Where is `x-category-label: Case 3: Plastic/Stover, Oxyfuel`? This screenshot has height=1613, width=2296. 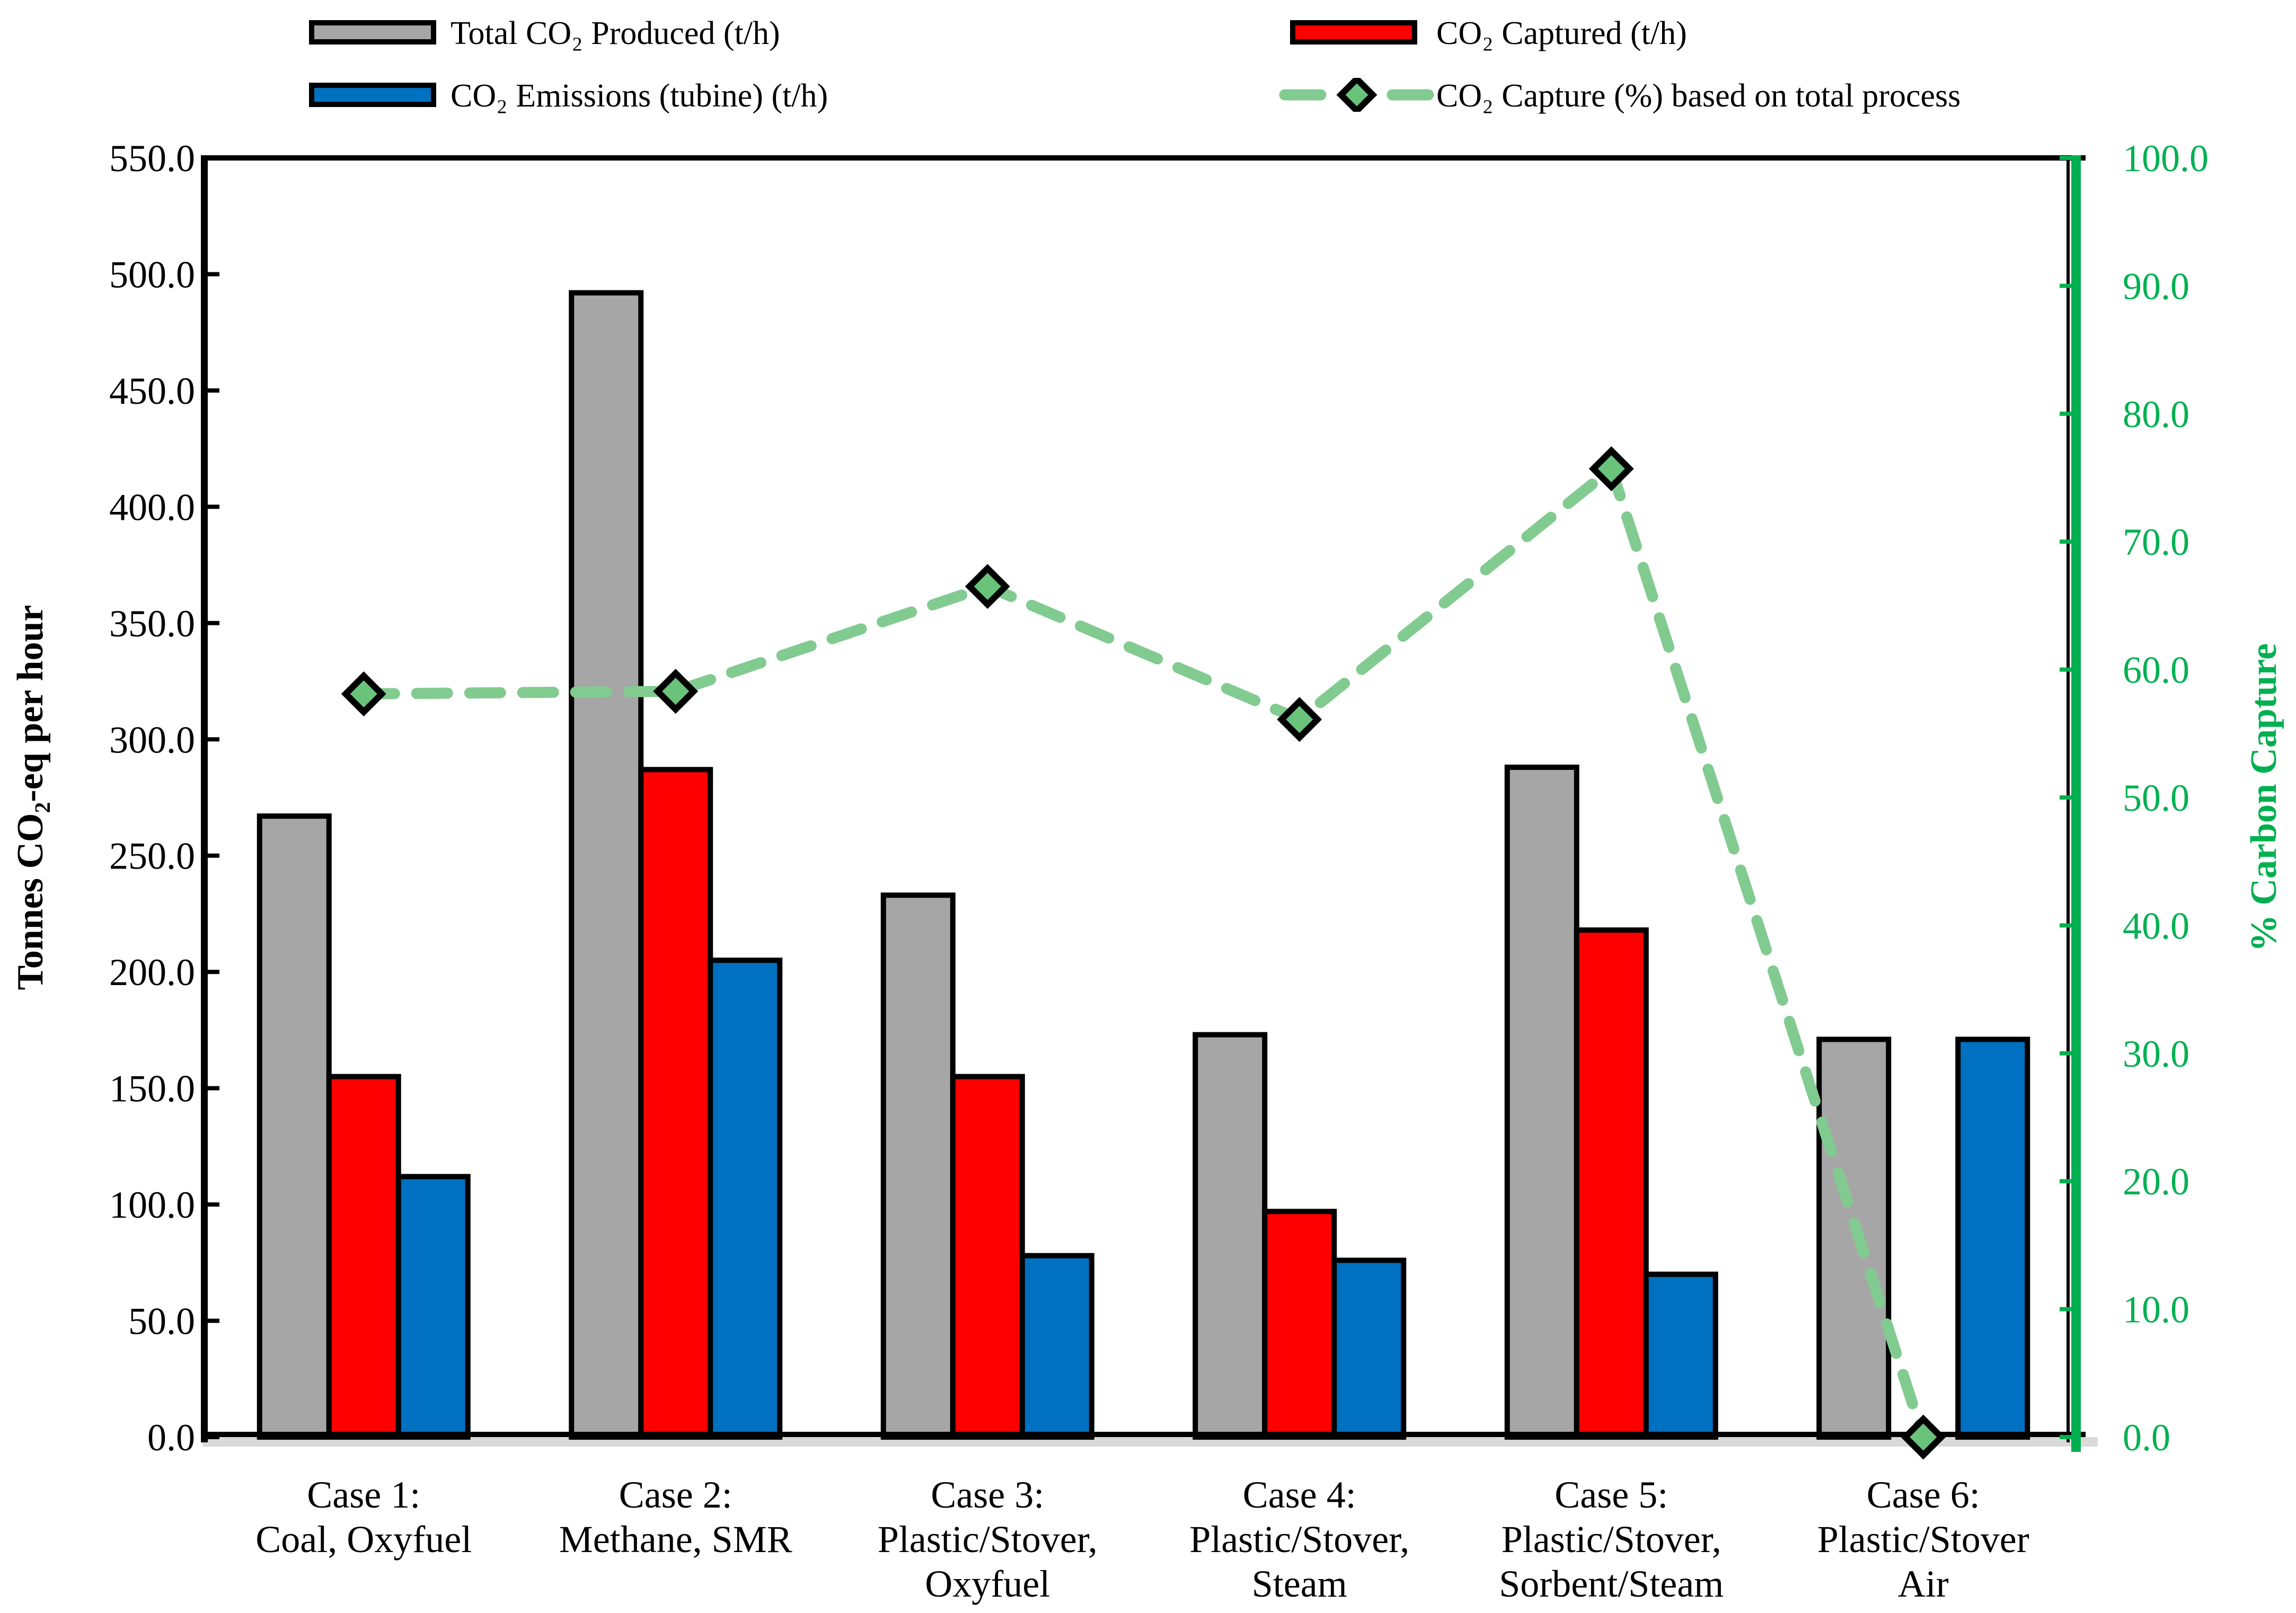
x-category-label: Case 3: Plastic/Stover, Oxyfuel is located at coordinates (988, 1539).